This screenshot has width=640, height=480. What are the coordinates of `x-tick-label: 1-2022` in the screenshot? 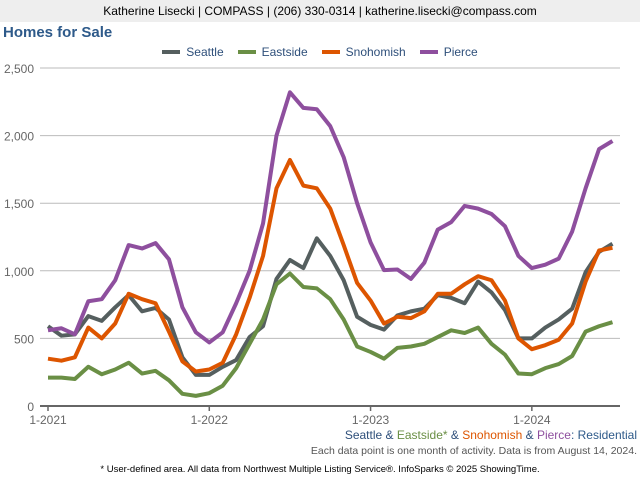 It's located at (210, 420).